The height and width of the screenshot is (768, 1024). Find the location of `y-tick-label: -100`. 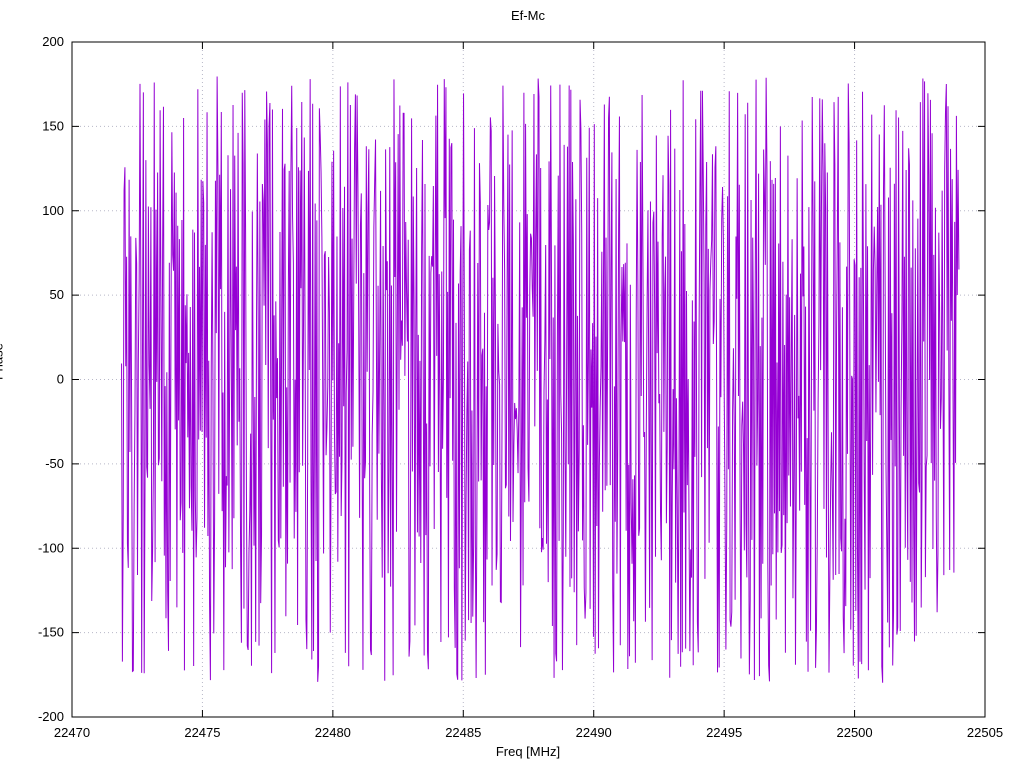

y-tick-label: -100 is located at coordinates (51, 547).